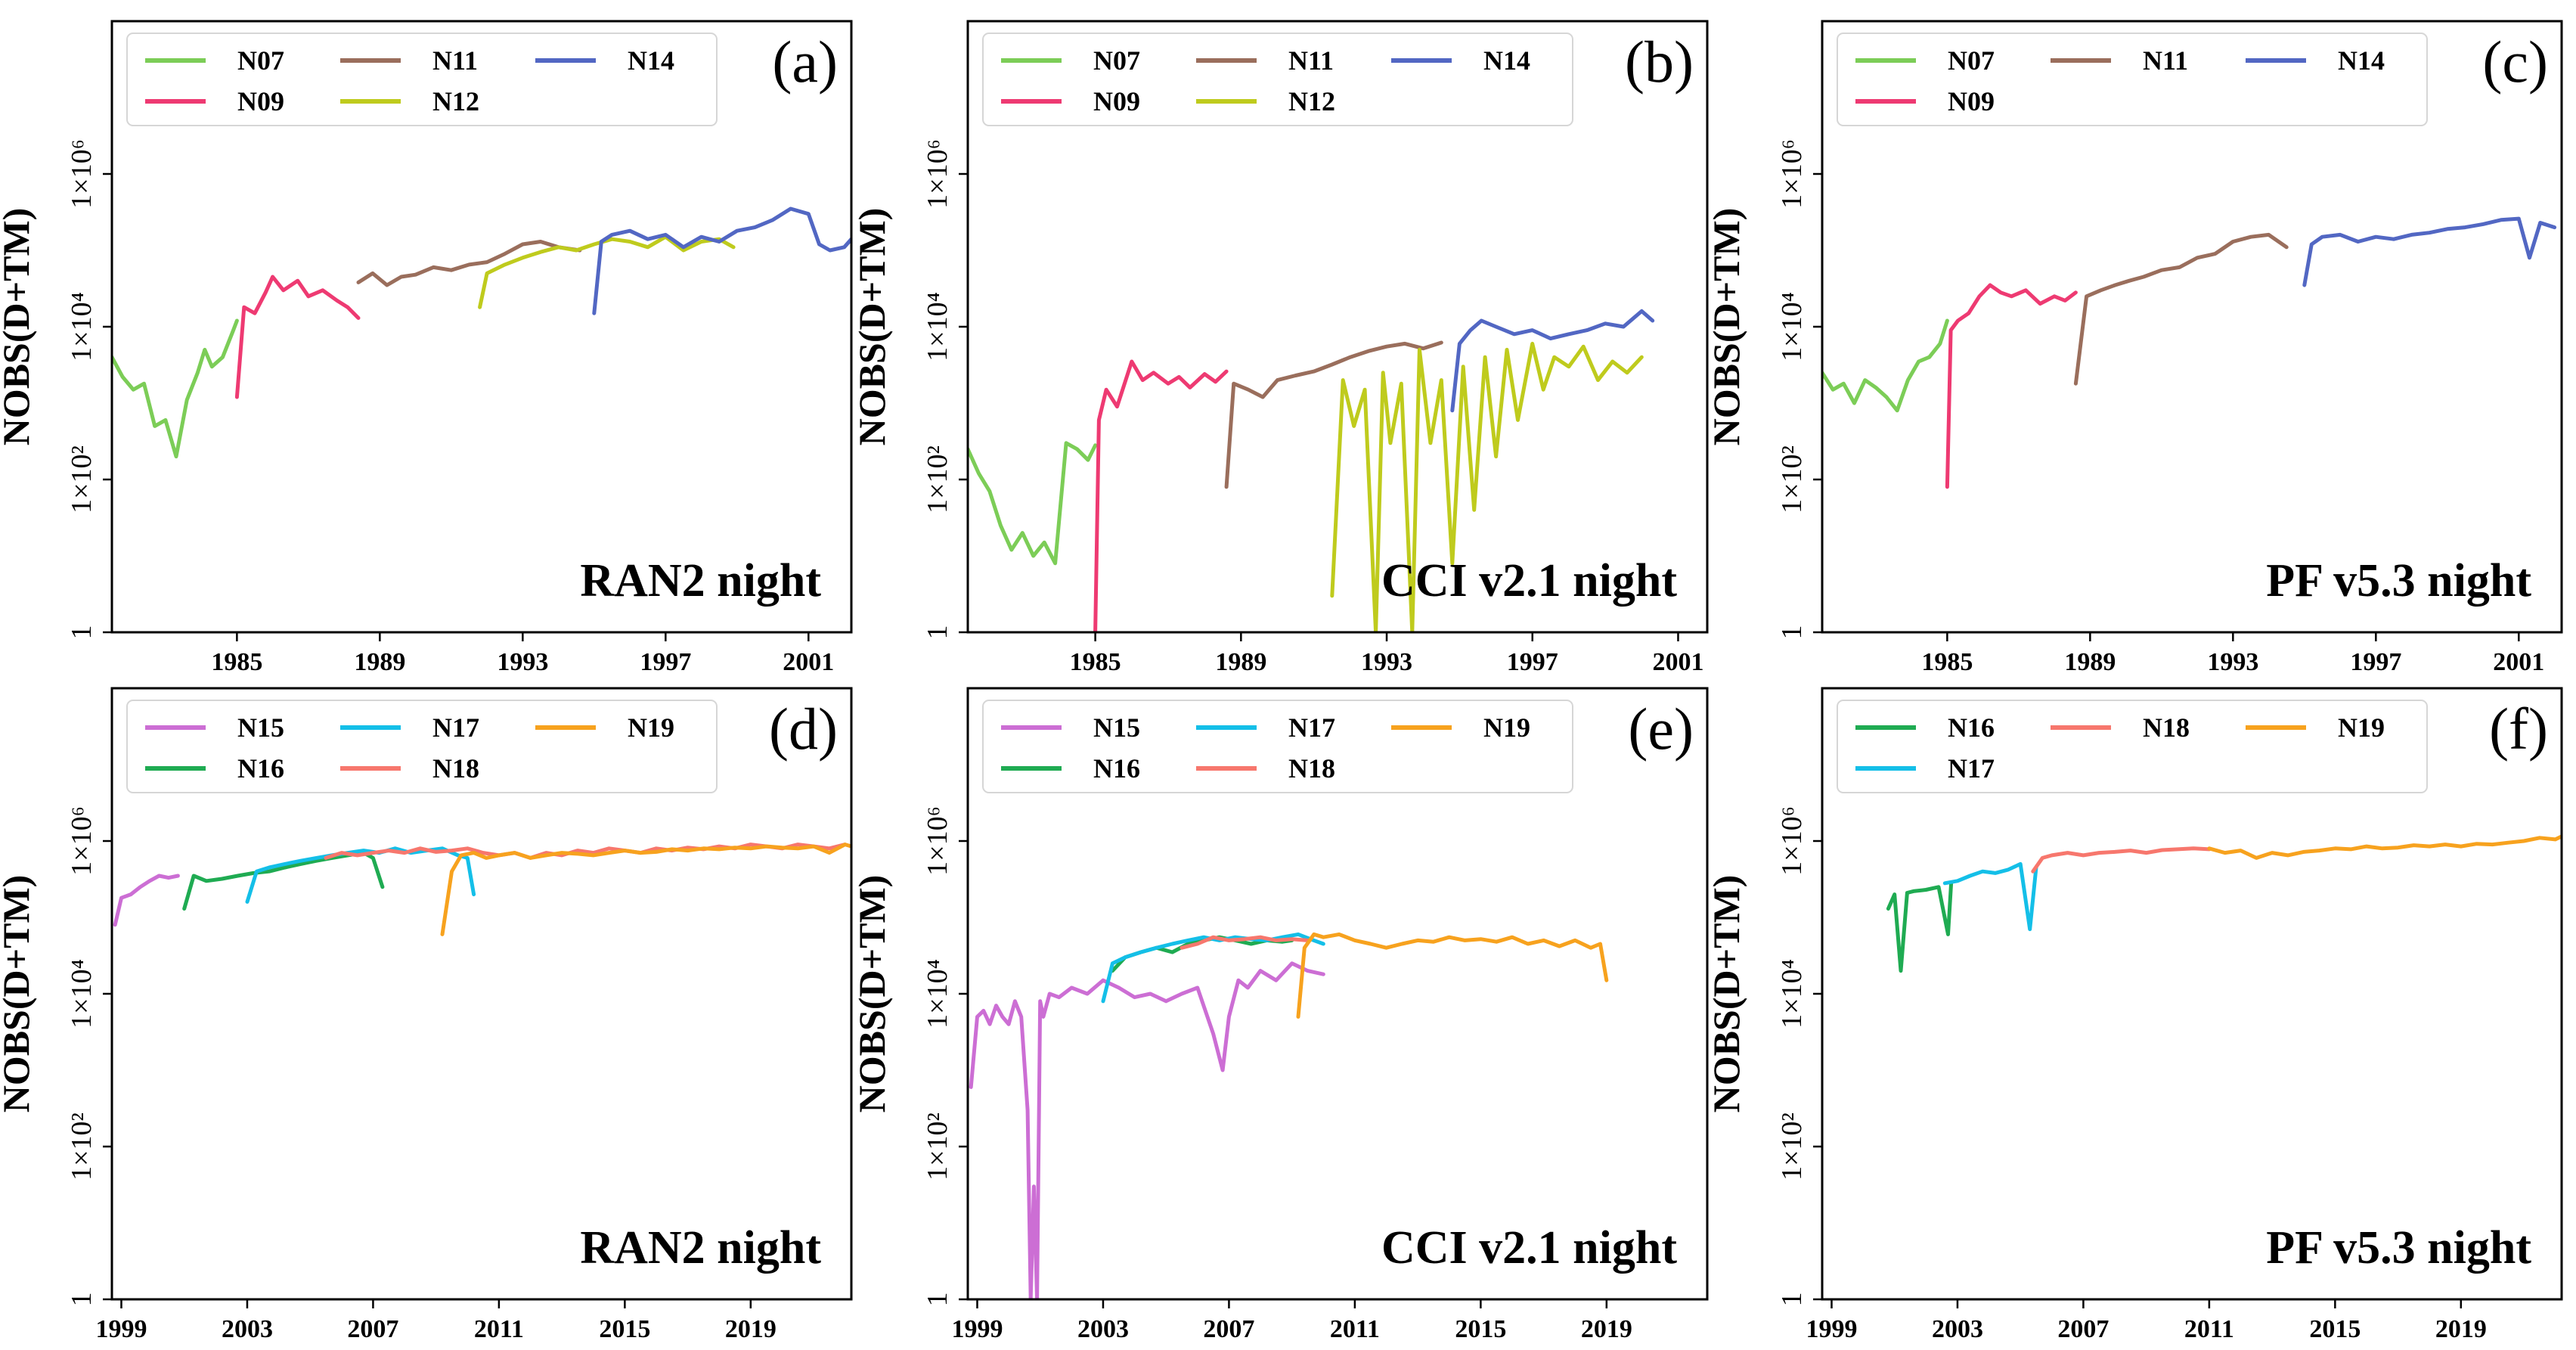 This screenshot has width=2576, height=1350. I want to click on x-tick-label: 1997, so click(2375, 662).